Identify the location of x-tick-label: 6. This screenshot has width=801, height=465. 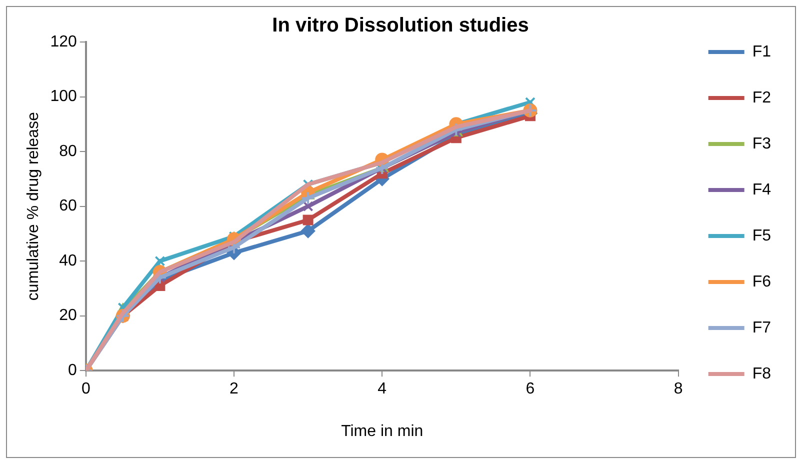
(530, 389).